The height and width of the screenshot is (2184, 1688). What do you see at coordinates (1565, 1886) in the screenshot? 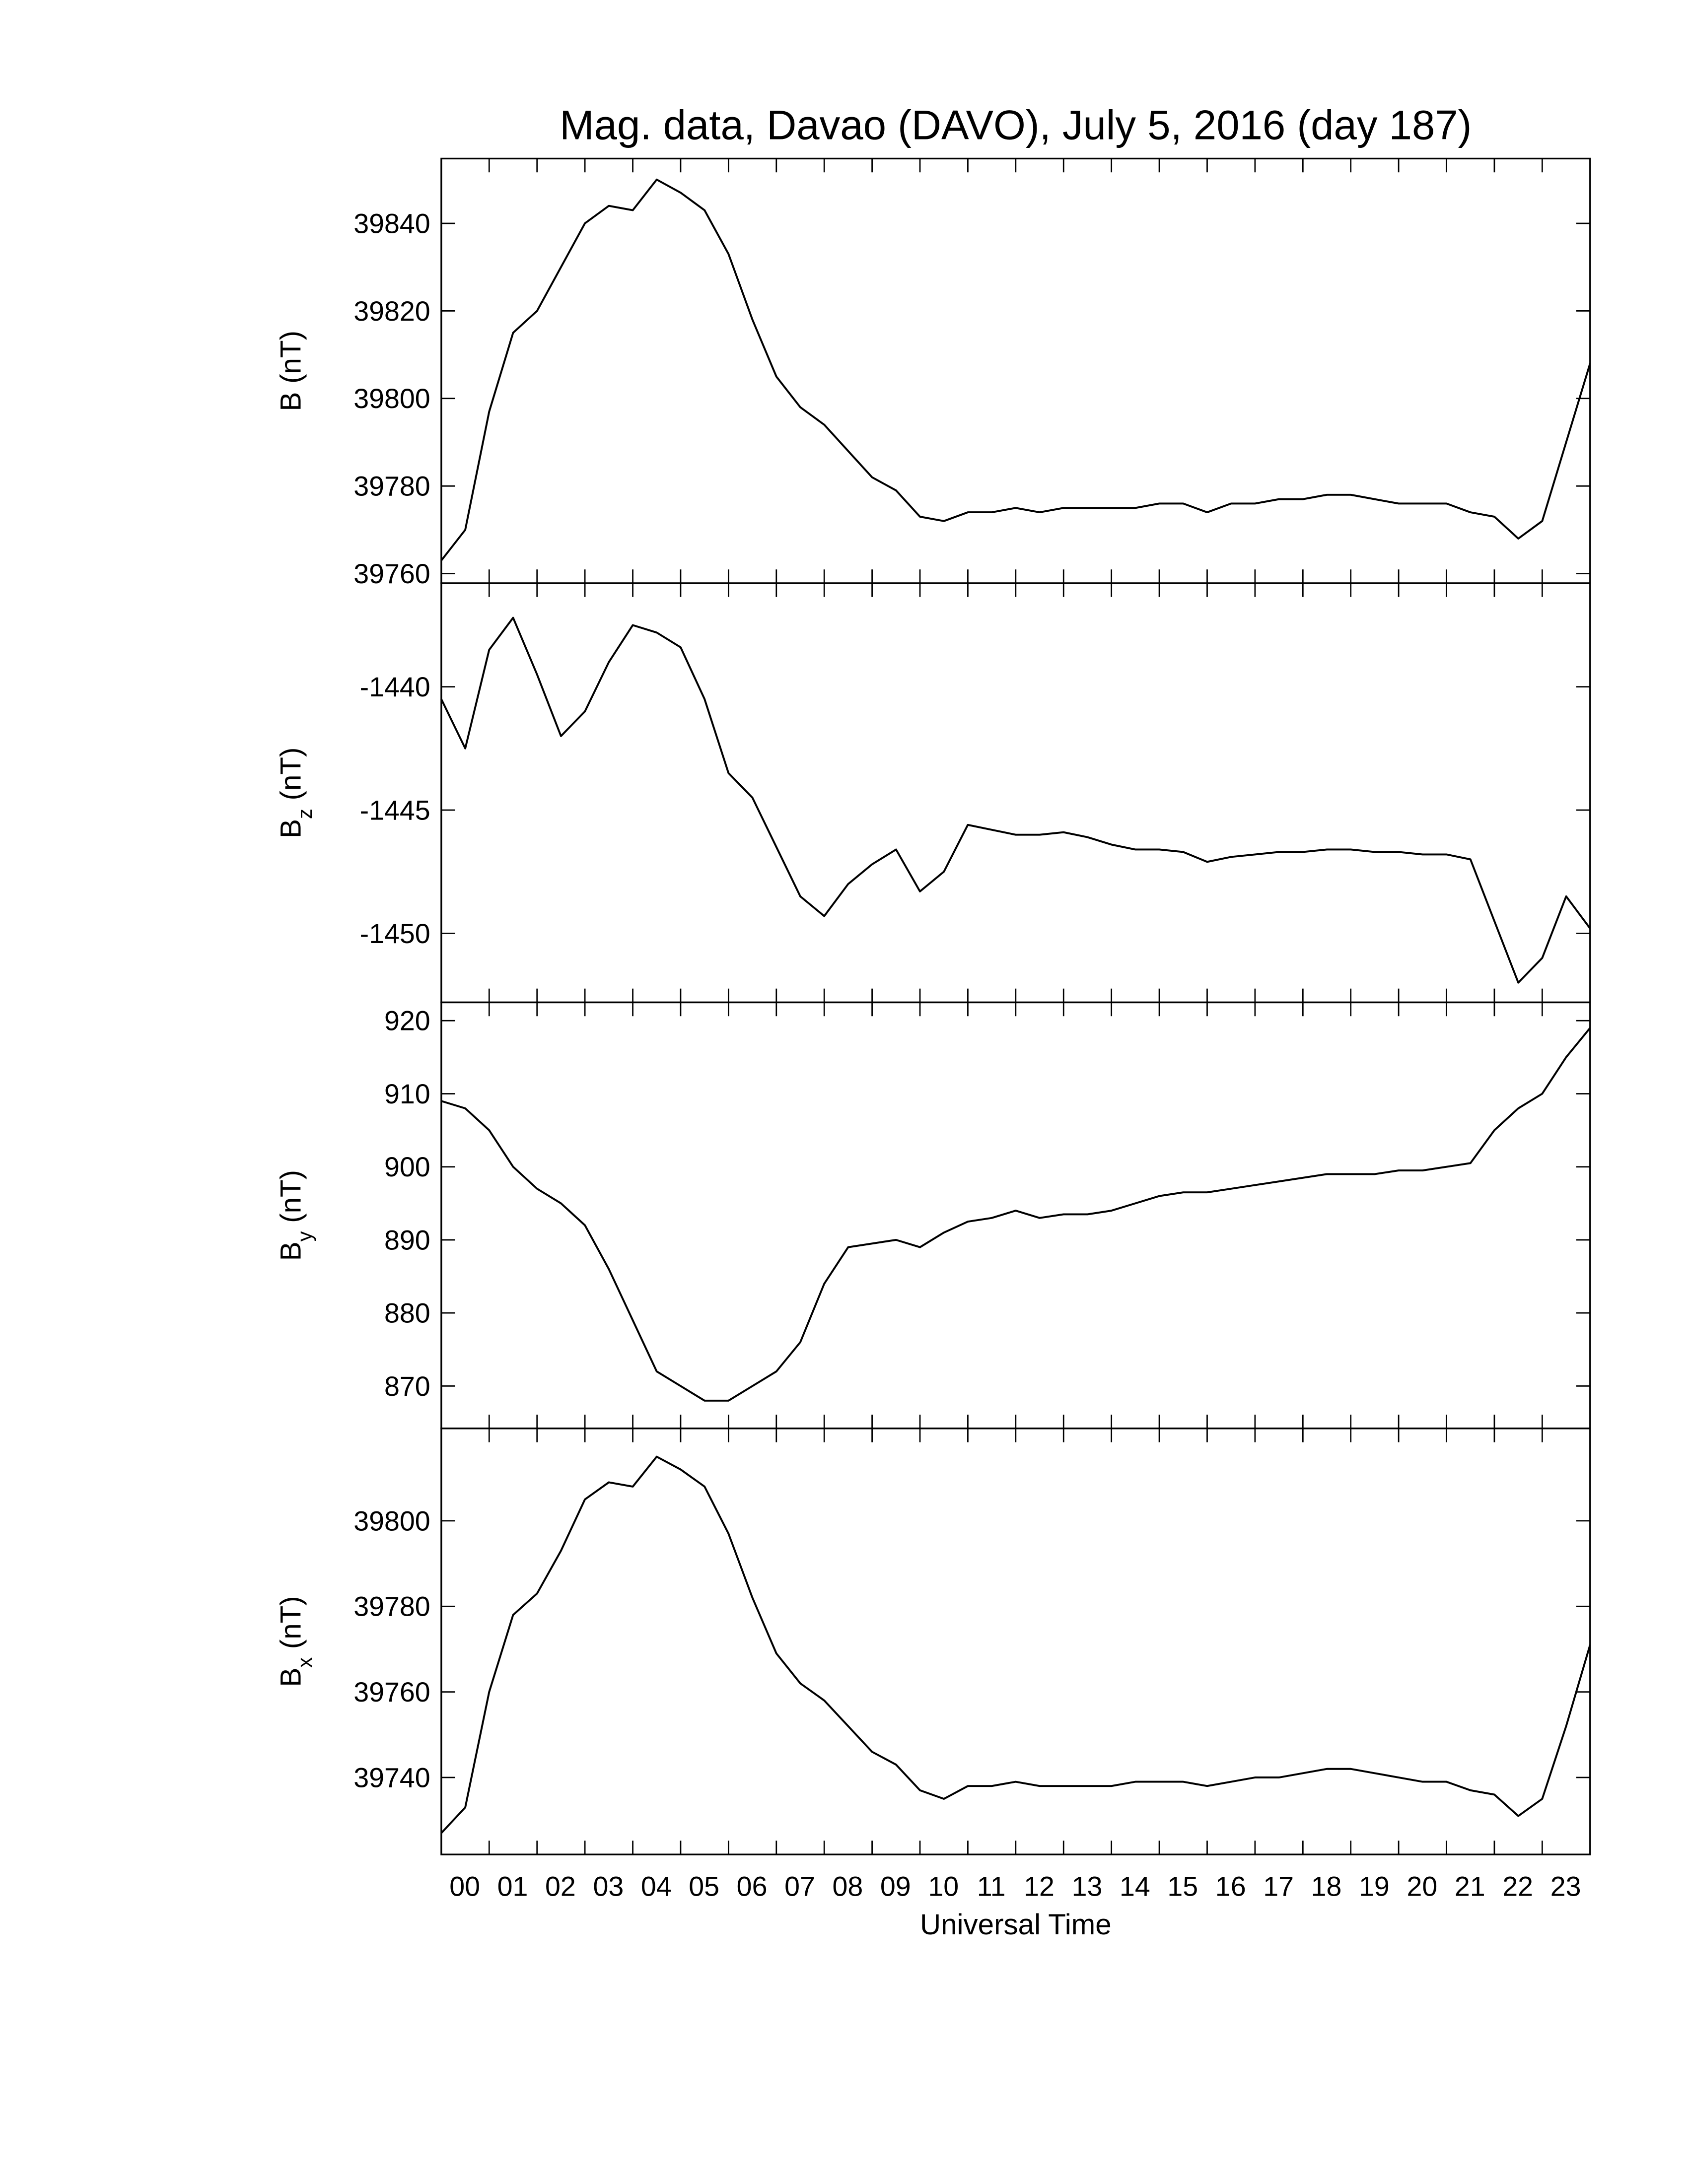
I see `x-tick-label: 23` at bounding box center [1565, 1886].